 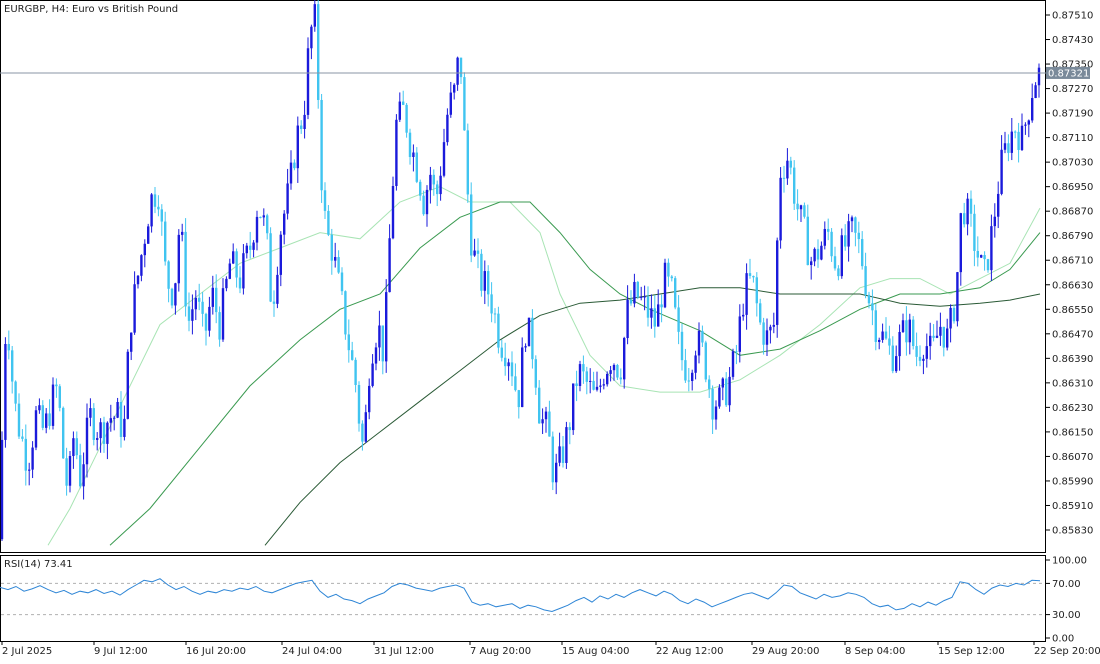 I want to click on price-tick-label: 0.87510, so click(x=1072, y=16).